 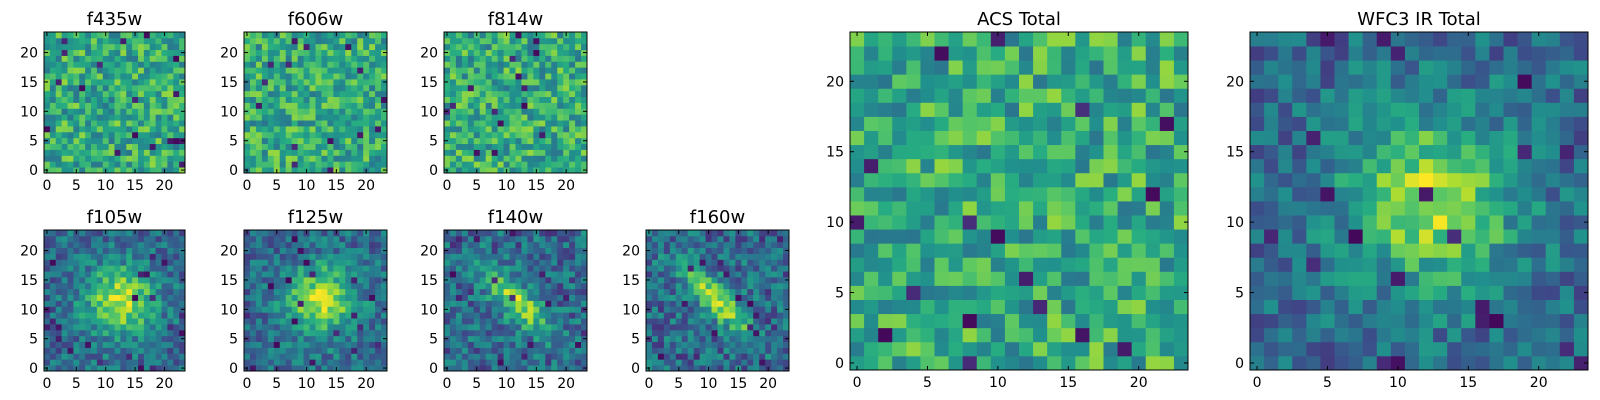 What do you see at coordinates (307, 186) in the screenshot?
I see `x-tick-label: 10` at bounding box center [307, 186].